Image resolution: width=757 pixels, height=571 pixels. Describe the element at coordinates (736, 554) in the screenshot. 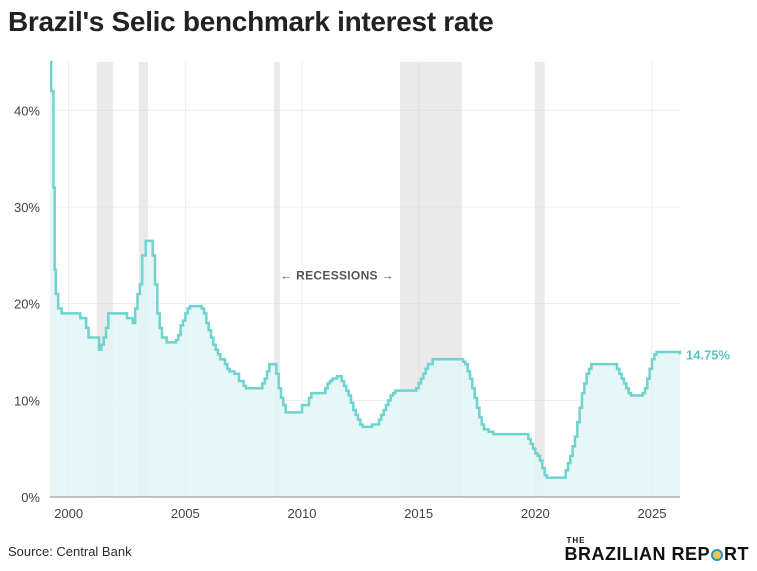

I see `brand-logo-right: RT` at that location.